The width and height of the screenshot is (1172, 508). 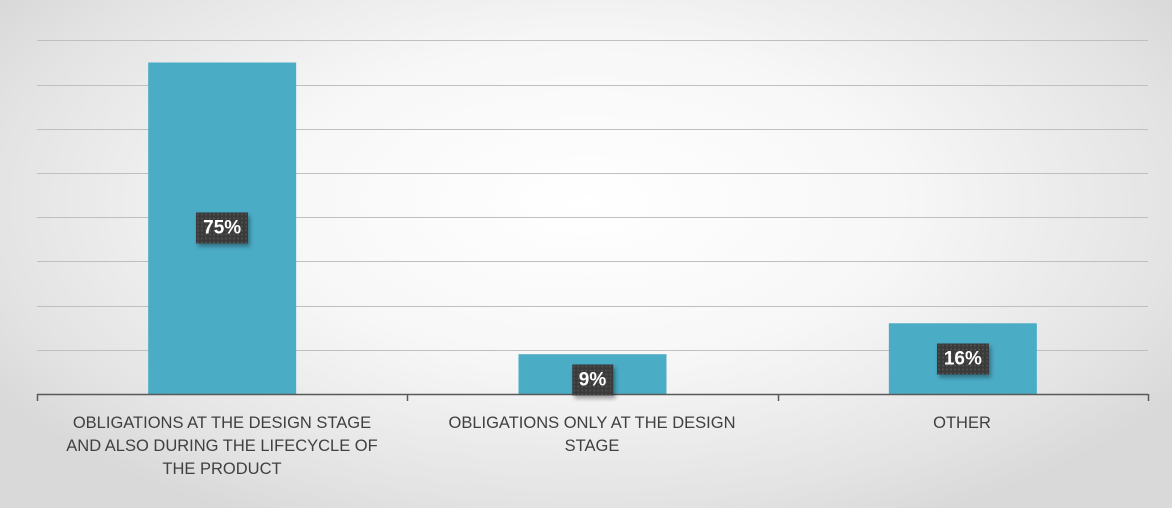 What do you see at coordinates (592, 380) in the screenshot?
I see `data-label-1: 9%` at bounding box center [592, 380].